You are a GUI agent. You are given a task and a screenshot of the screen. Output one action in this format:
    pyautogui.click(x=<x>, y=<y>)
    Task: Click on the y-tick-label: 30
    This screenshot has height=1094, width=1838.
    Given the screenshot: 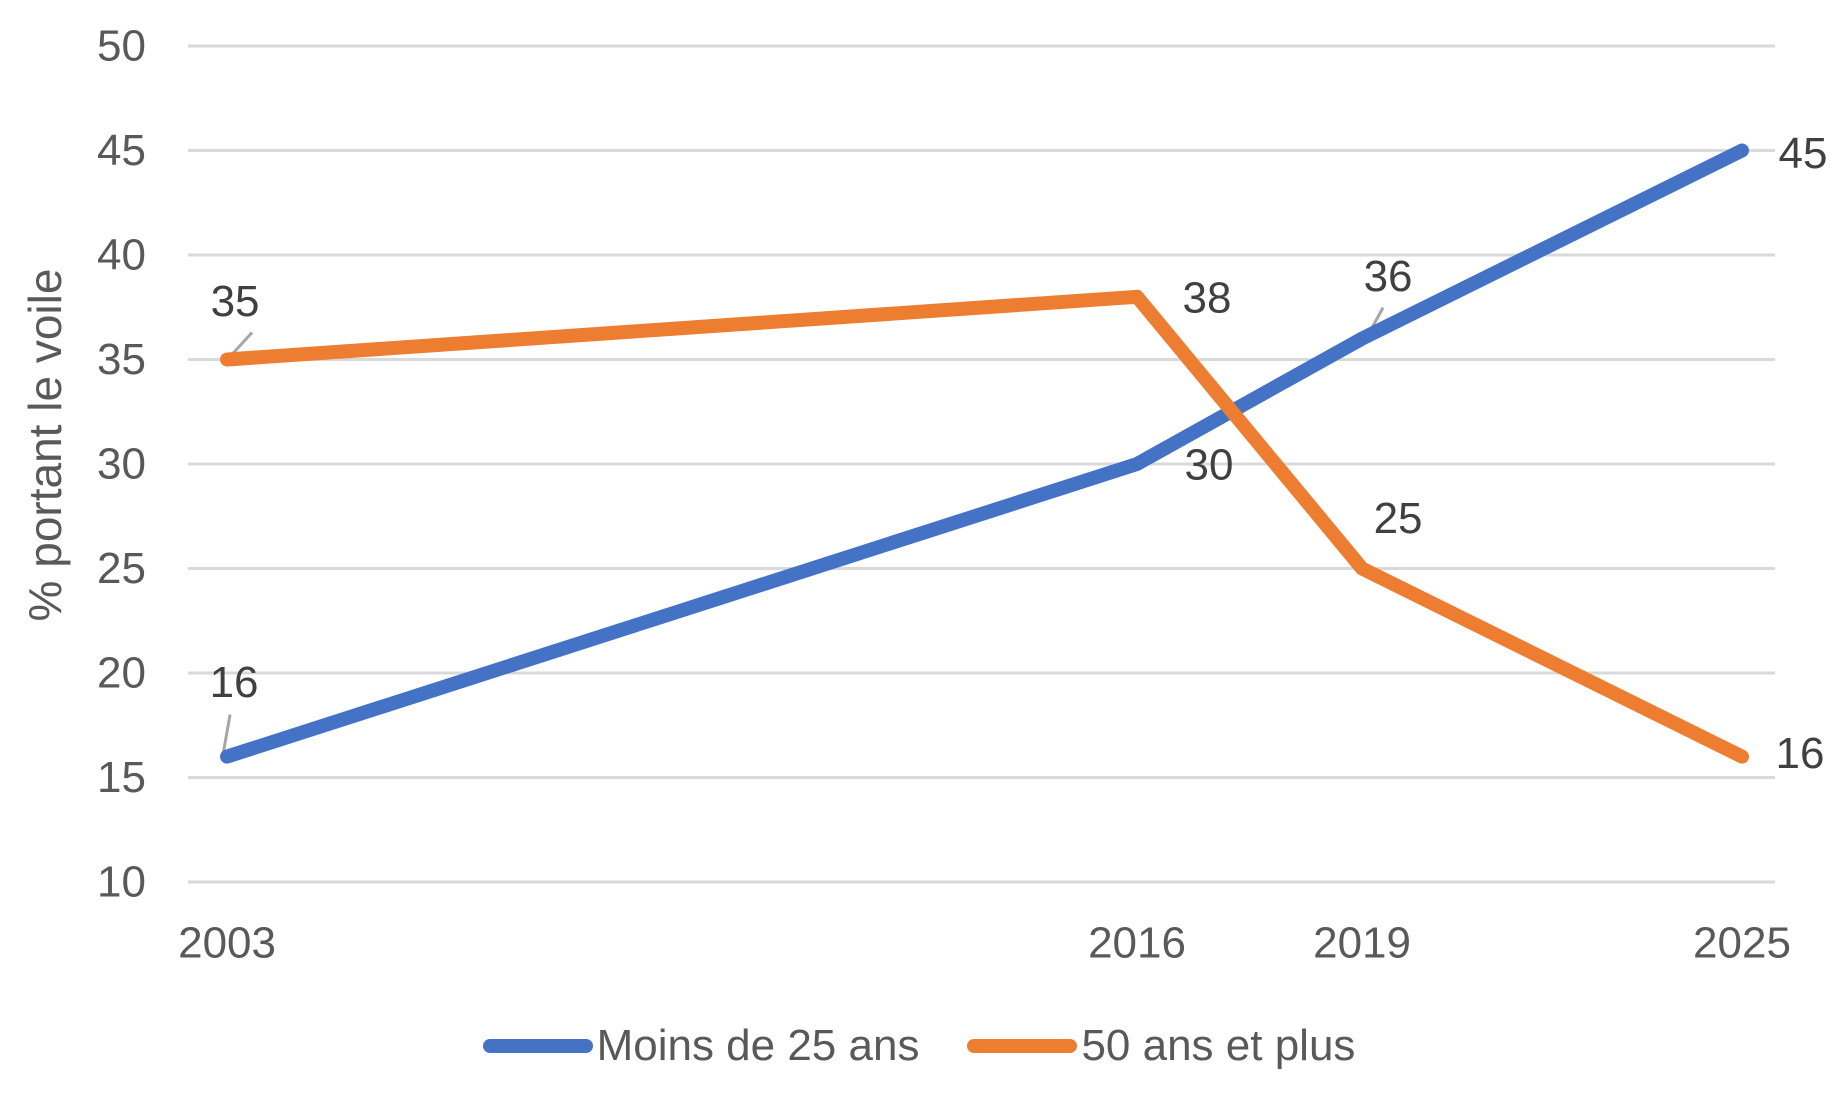 What is the action you would take?
    pyautogui.click(x=121, y=464)
    